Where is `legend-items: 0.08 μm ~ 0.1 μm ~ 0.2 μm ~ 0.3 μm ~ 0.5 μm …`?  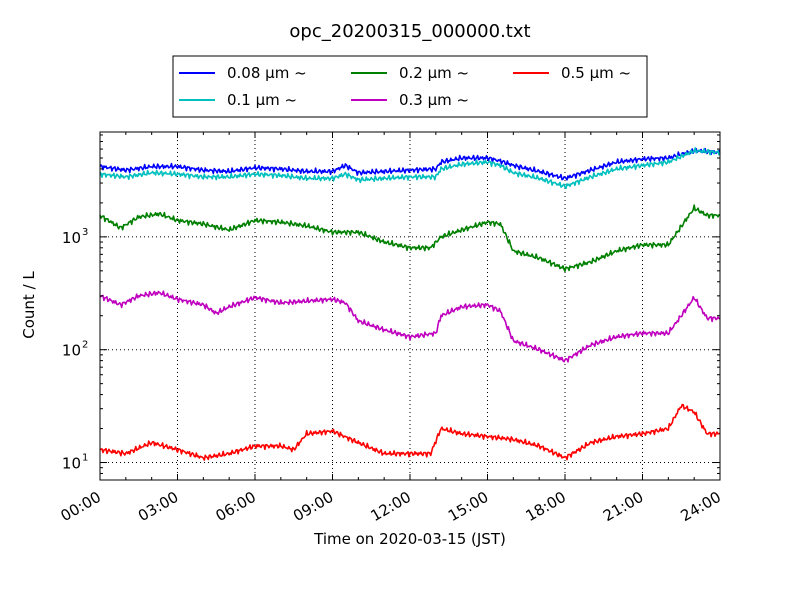
legend-items: 0.08 μm ~ 0.1 μm ~ 0.2 μm ~ 0.3 μm ~ 0.5 μm … is located at coordinates (405, 86).